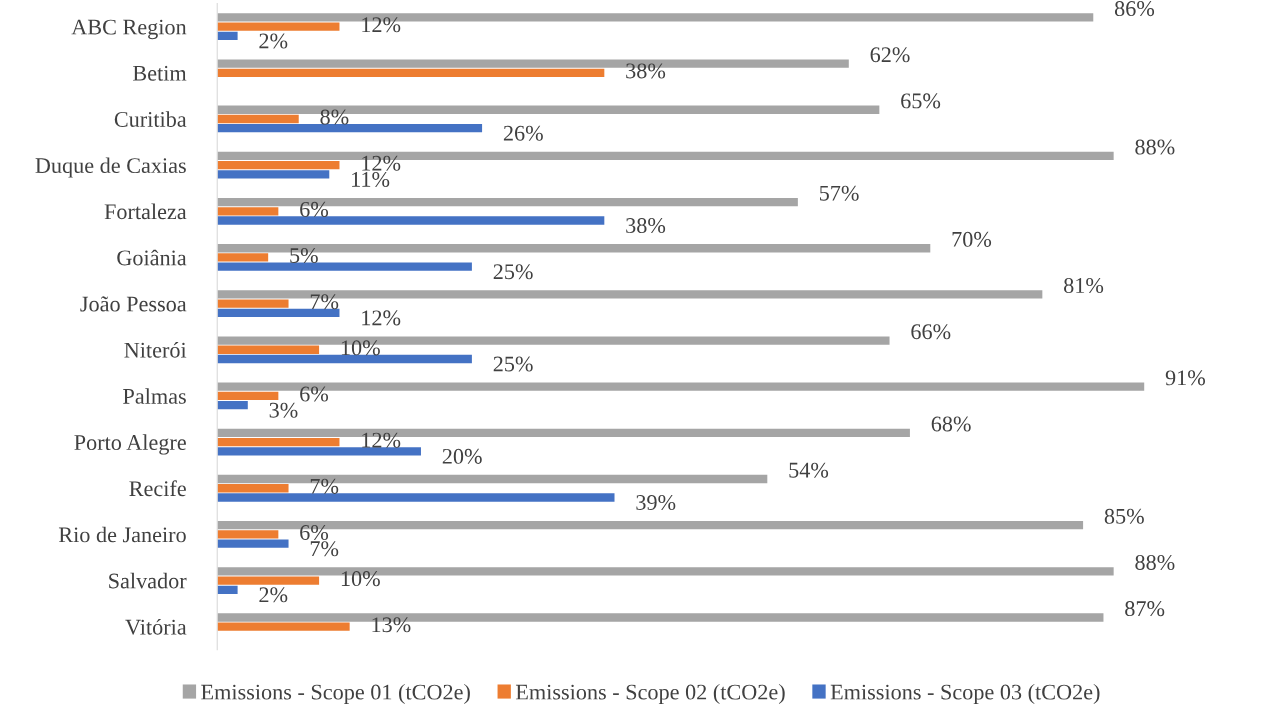  Describe the element at coordinates (890, 55) in the screenshot. I see `data-label: 62%` at that location.